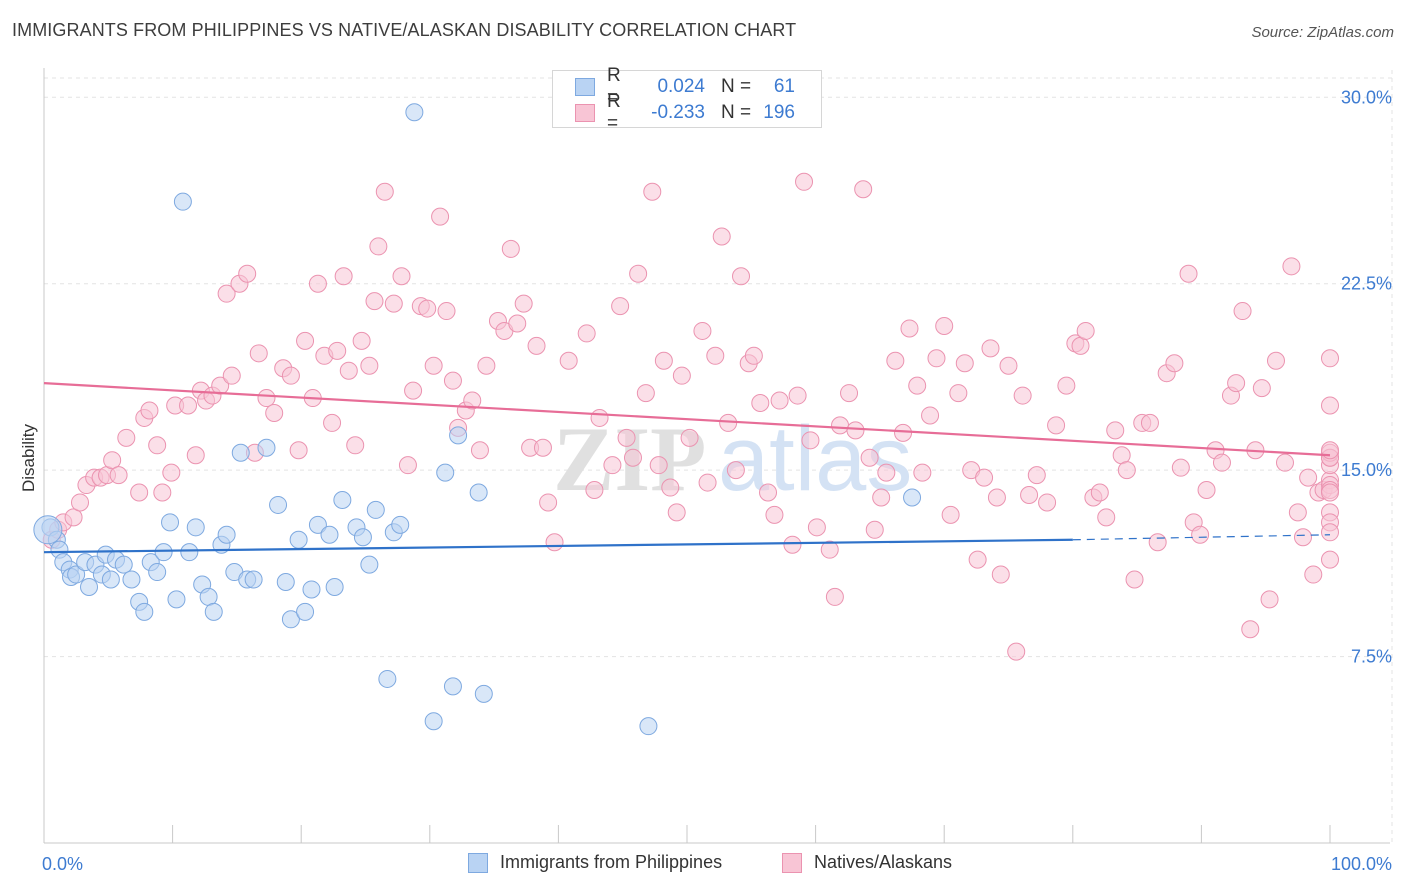 Image resolution: width=1406 pixels, height=892 pixels. Describe the element at coordinates (614, 112) in the screenshot. I see `legend-r-label: R =` at that location.